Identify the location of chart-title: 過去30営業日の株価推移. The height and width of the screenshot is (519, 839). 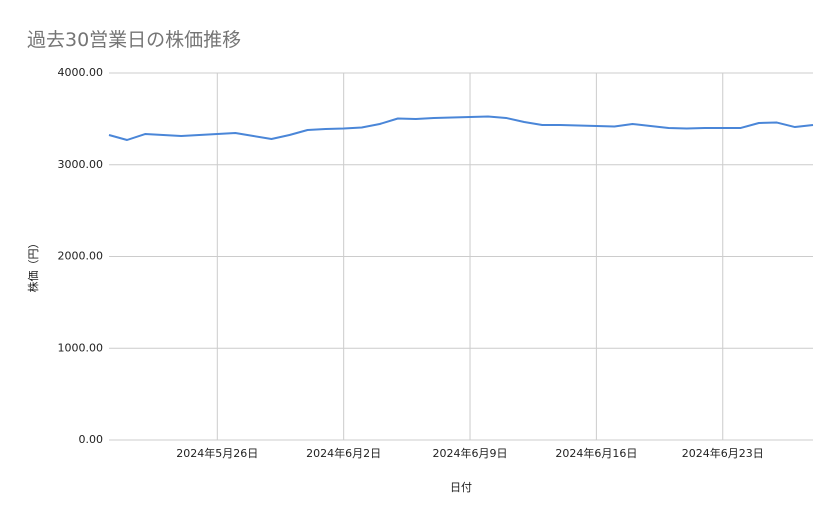
(134, 40).